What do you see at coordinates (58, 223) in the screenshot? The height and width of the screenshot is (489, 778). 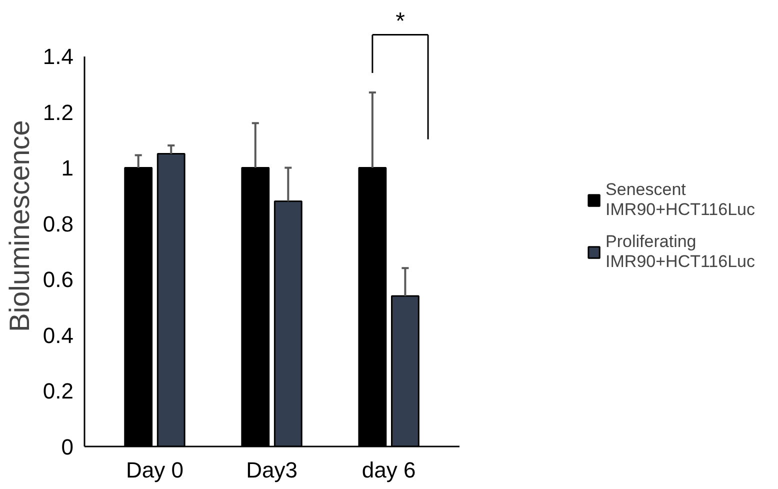 I see `y-tick-label: 0.8` at bounding box center [58, 223].